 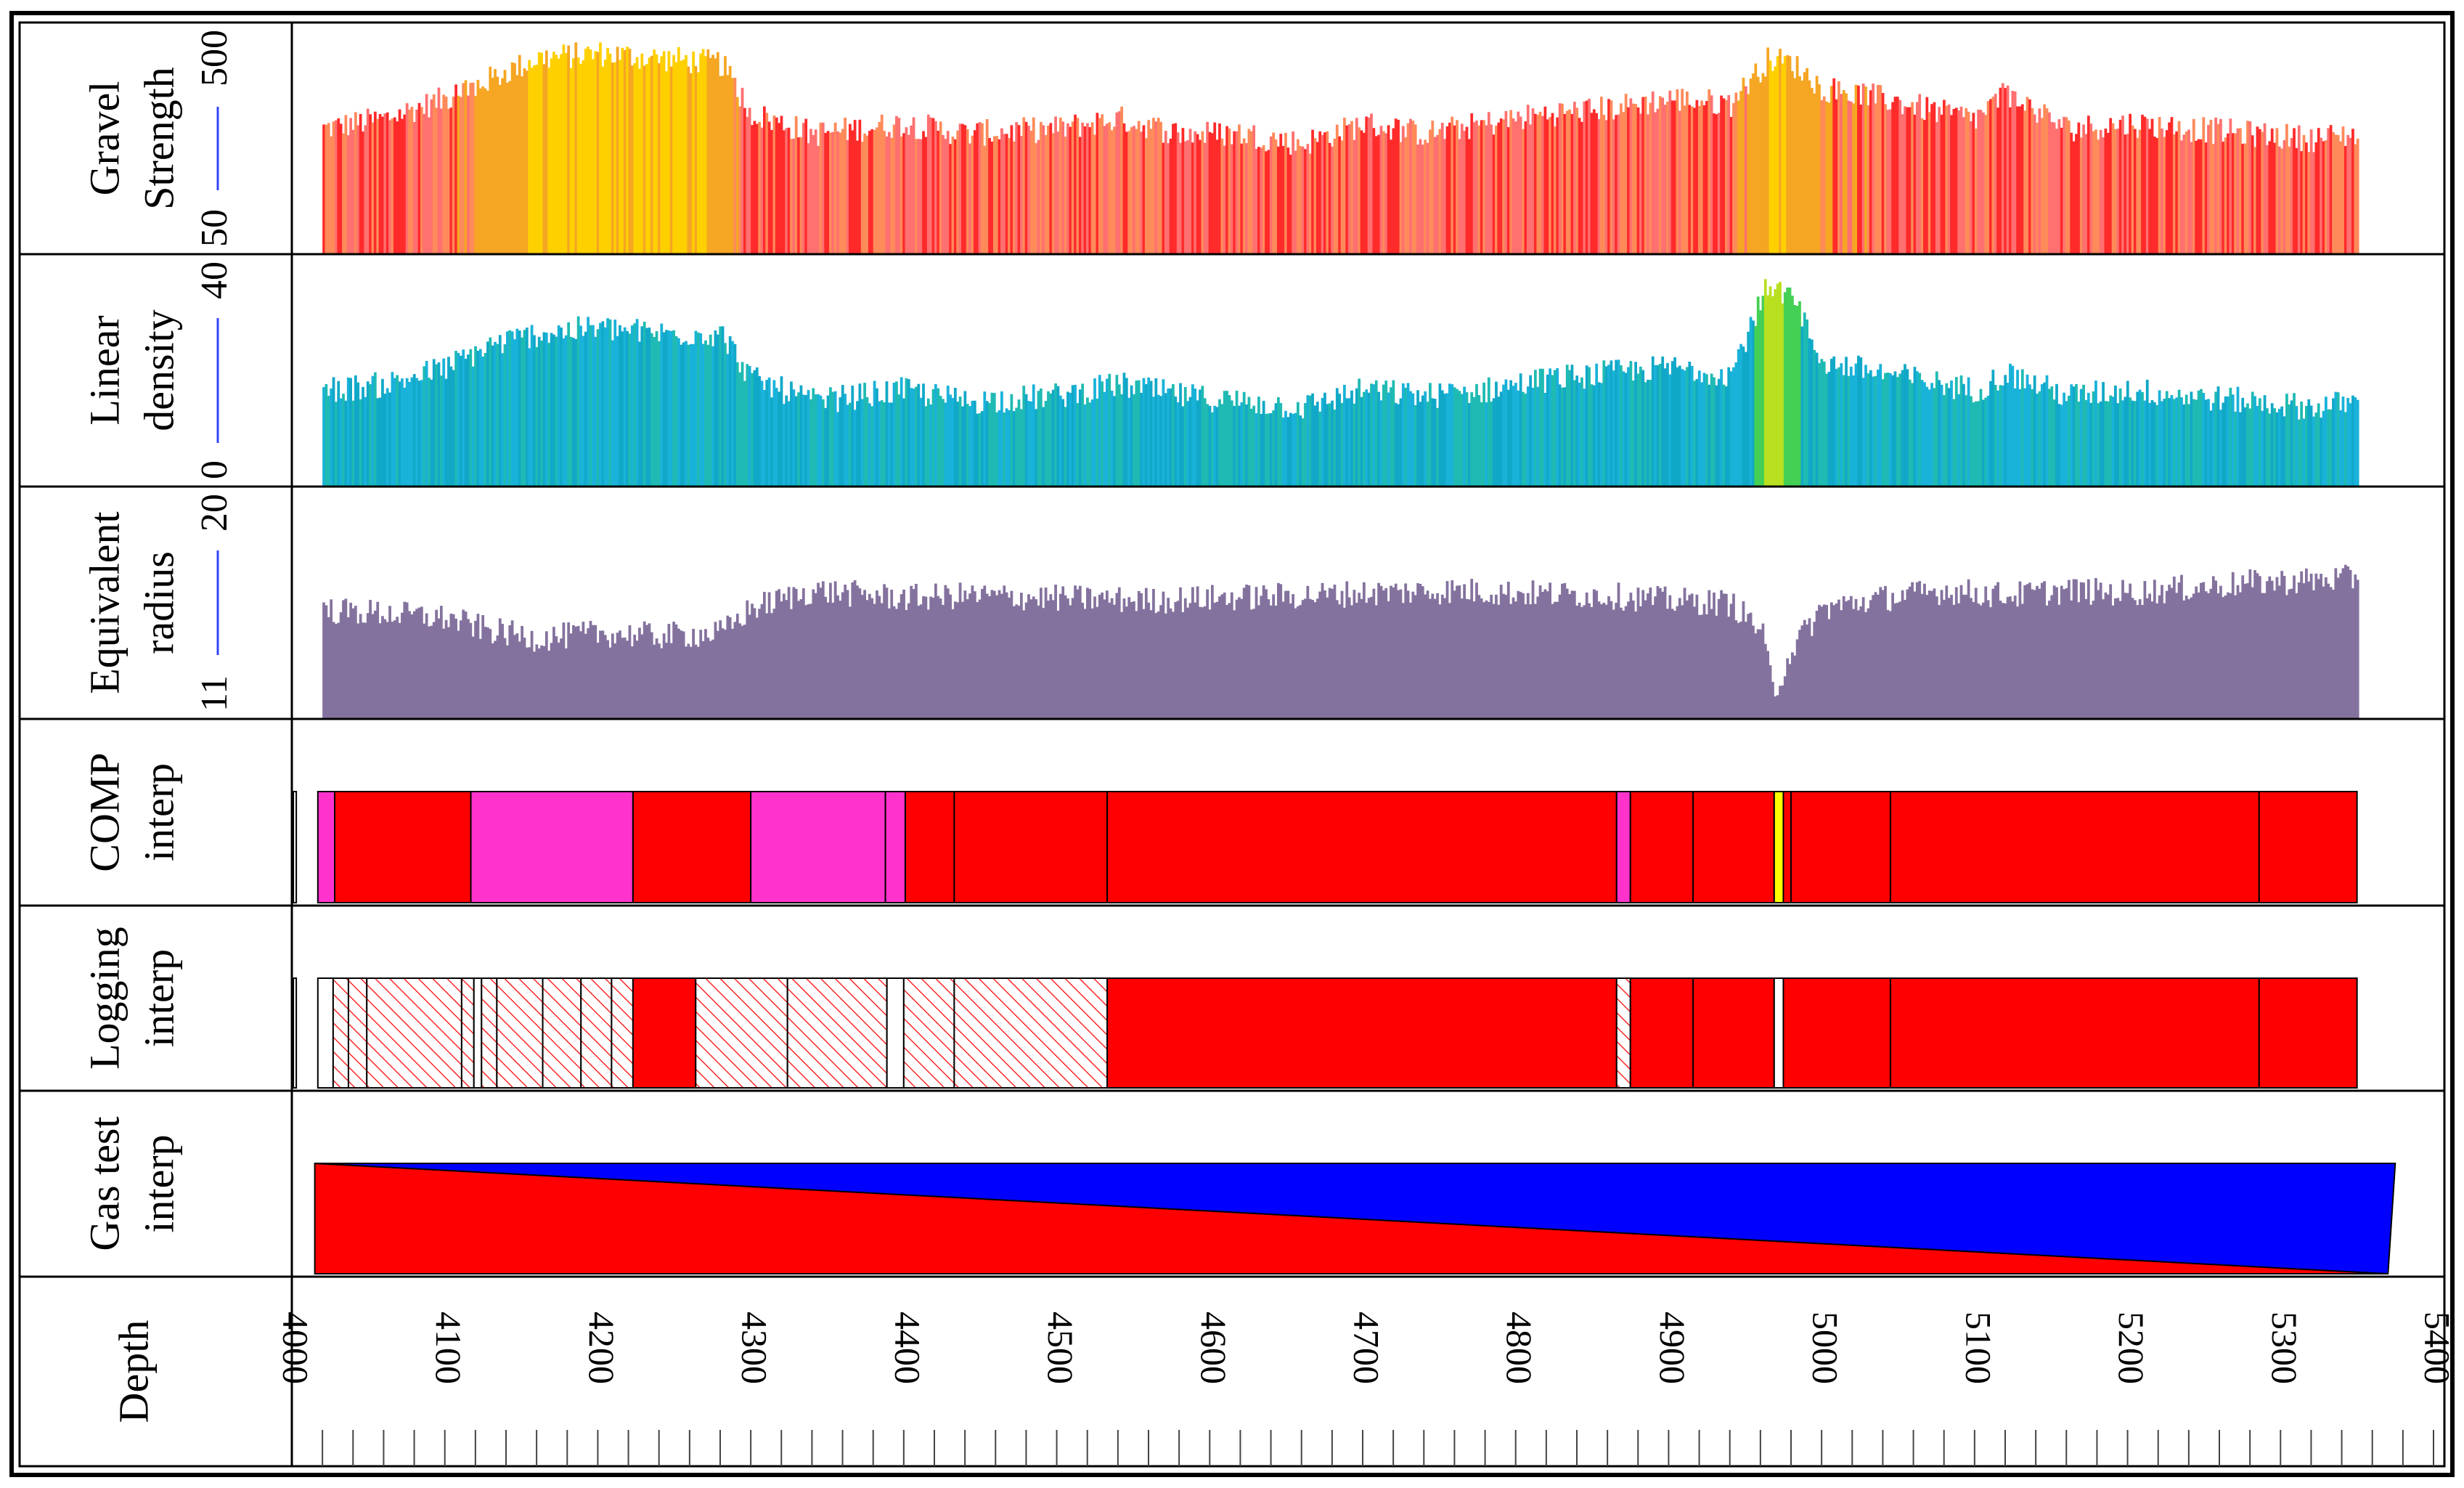 What do you see at coordinates (2308, 847) in the screenshot?
I see `interval-mark` at bounding box center [2308, 847].